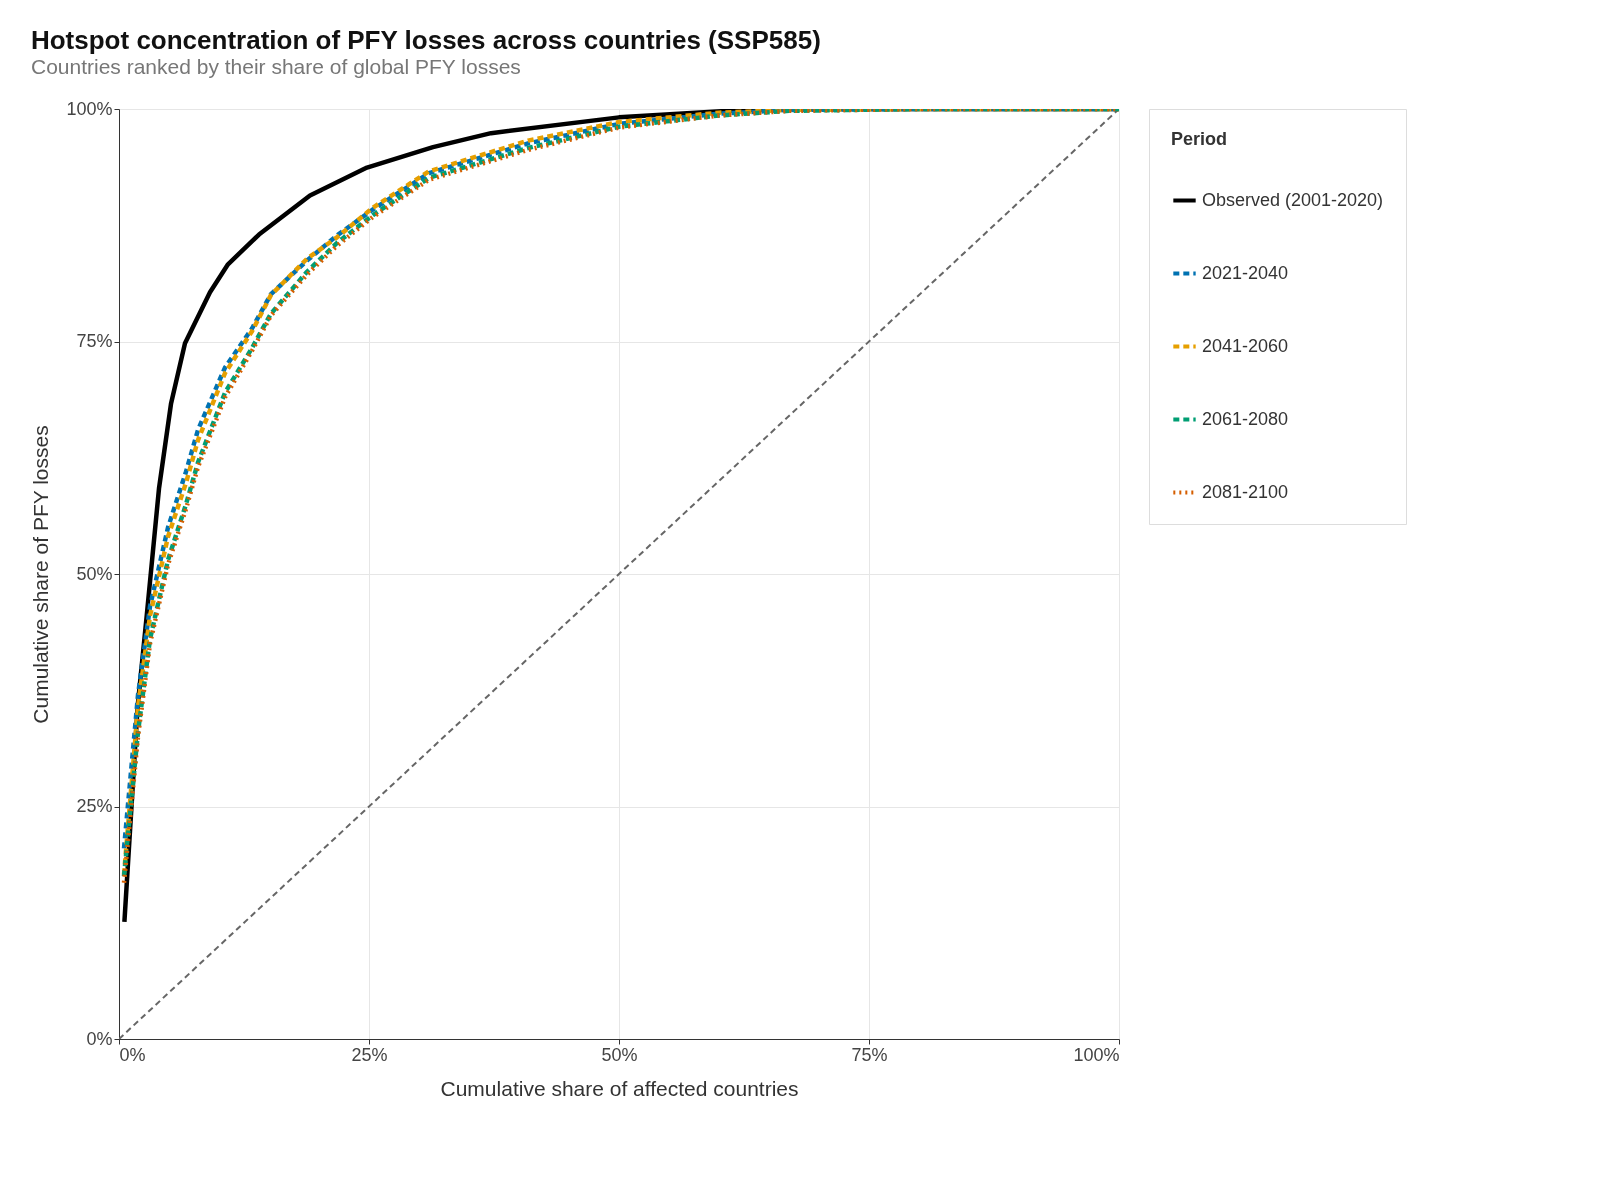  I want to click on chart-title: Hotspot concentration of PFY losses across countries (SSP585), so click(425, 40).